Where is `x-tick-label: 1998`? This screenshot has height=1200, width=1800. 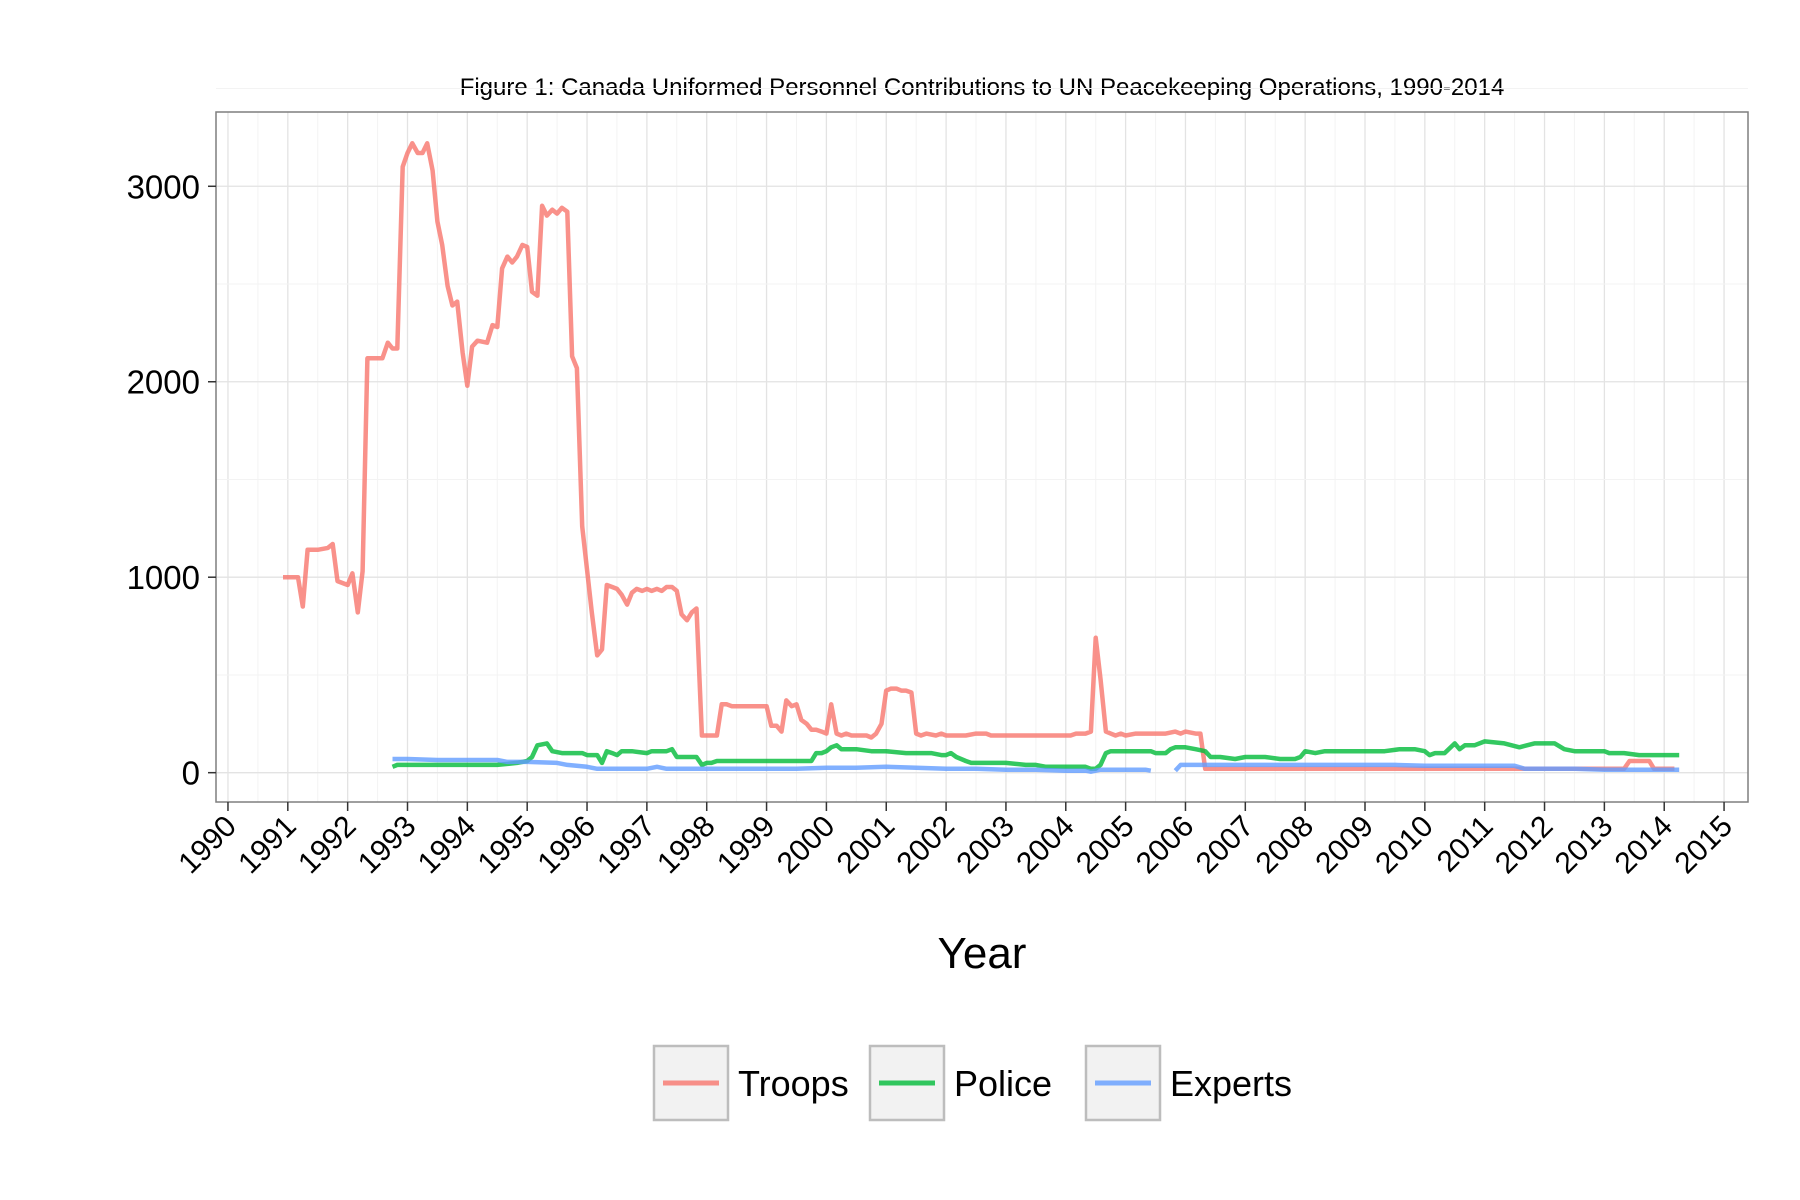
x-tick-label: 1998 is located at coordinates (686, 845).